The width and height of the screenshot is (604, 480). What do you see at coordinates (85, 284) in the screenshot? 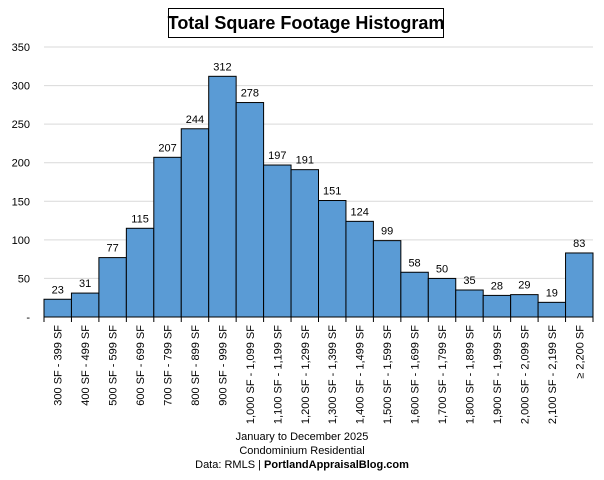
I see `bar-value-label: 31` at bounding box center [85, 284].